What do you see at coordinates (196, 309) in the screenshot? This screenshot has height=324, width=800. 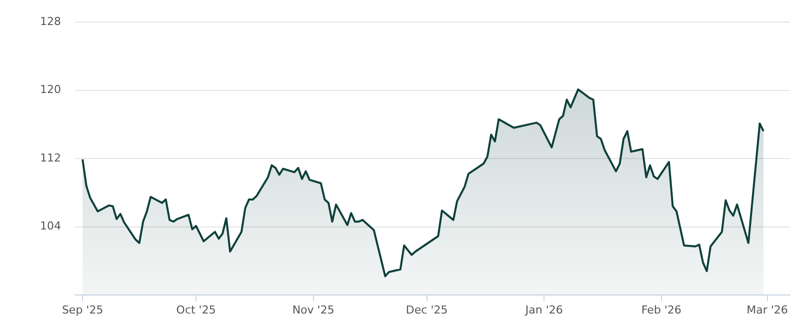 I see `x-tick-label: Oct '25` at bounding box center [196, 309].